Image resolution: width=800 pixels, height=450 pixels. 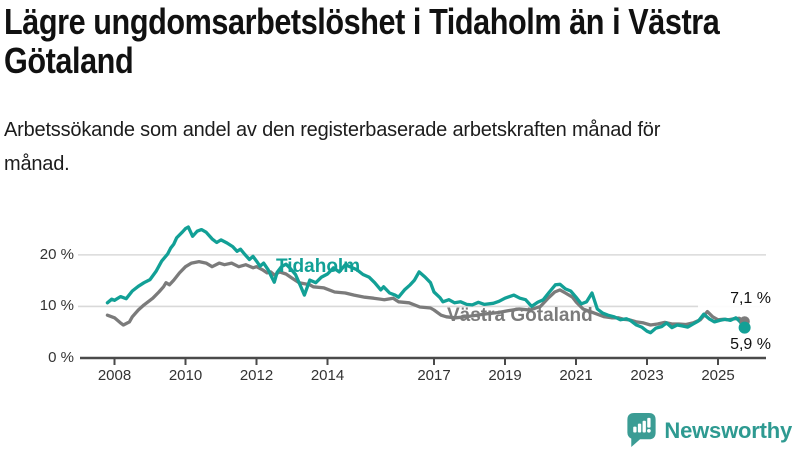 What do you see at coordinates (114, 375) in the screenshot?
I see `x-tick-label: 2008` at bounding box center [114, 375].